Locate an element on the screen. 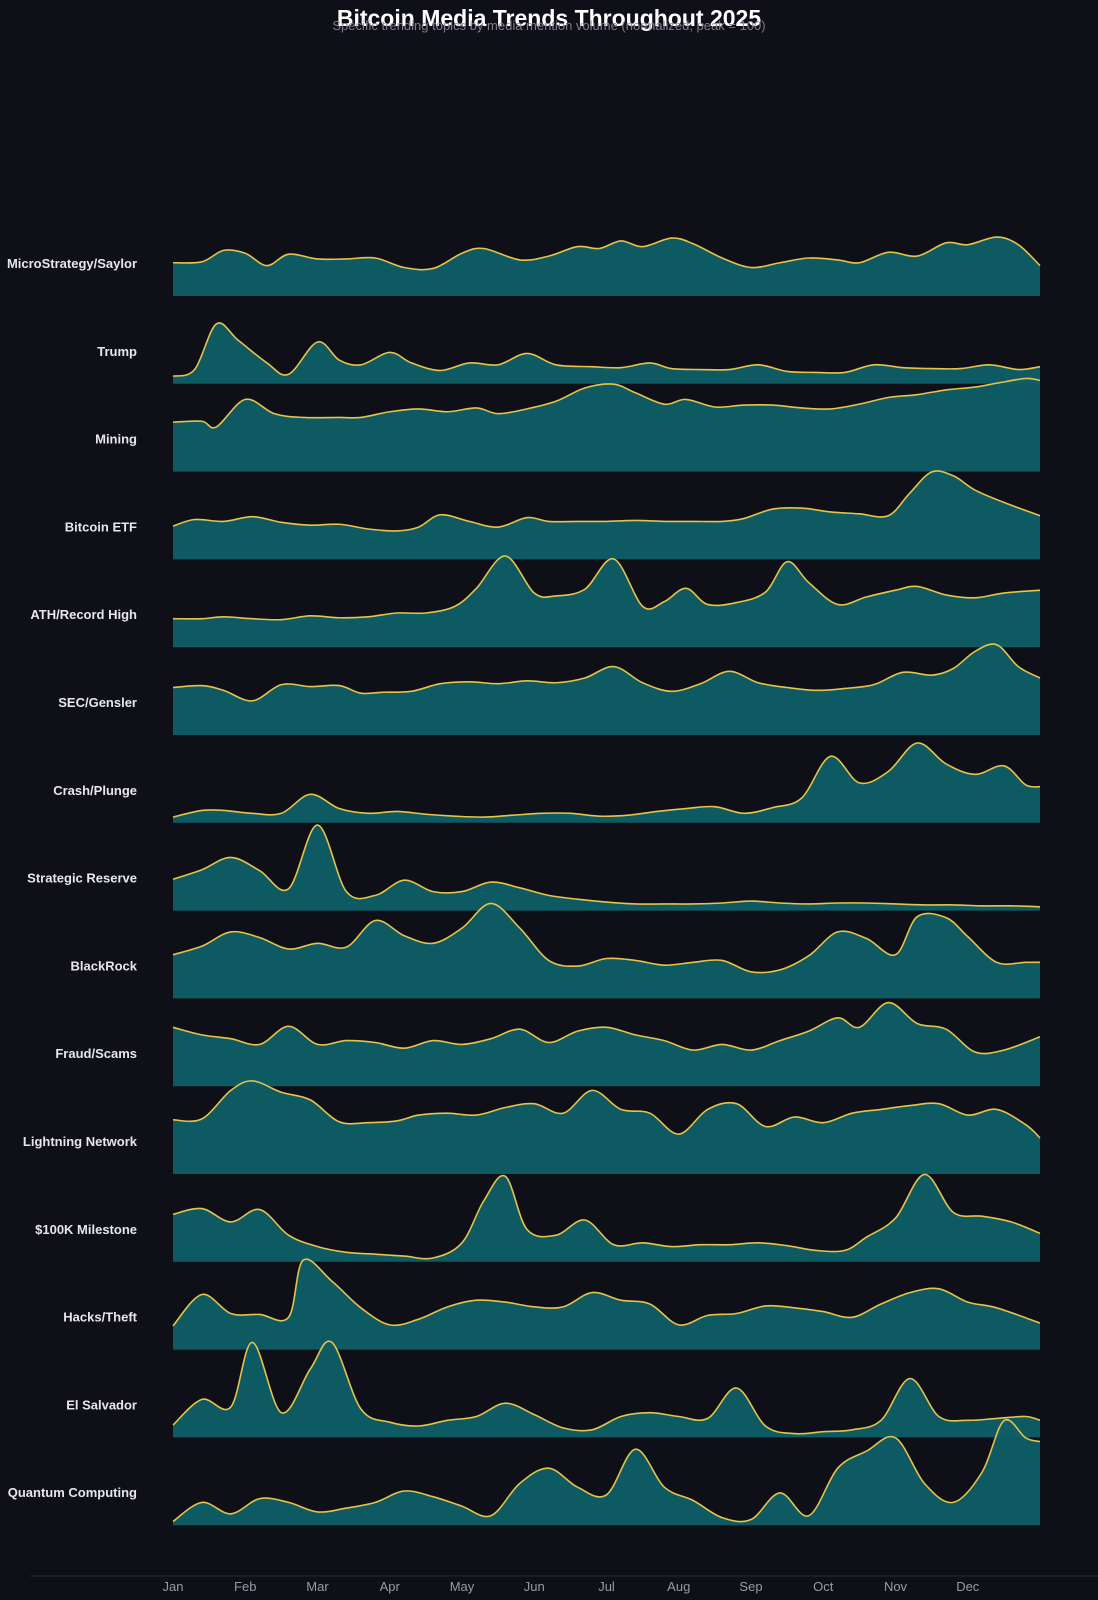 The width and height of the screenshot is (1098, 1600). chart-title: Bitcoin Media Trends Throughout 2025 is located at coordinates (549, 18).